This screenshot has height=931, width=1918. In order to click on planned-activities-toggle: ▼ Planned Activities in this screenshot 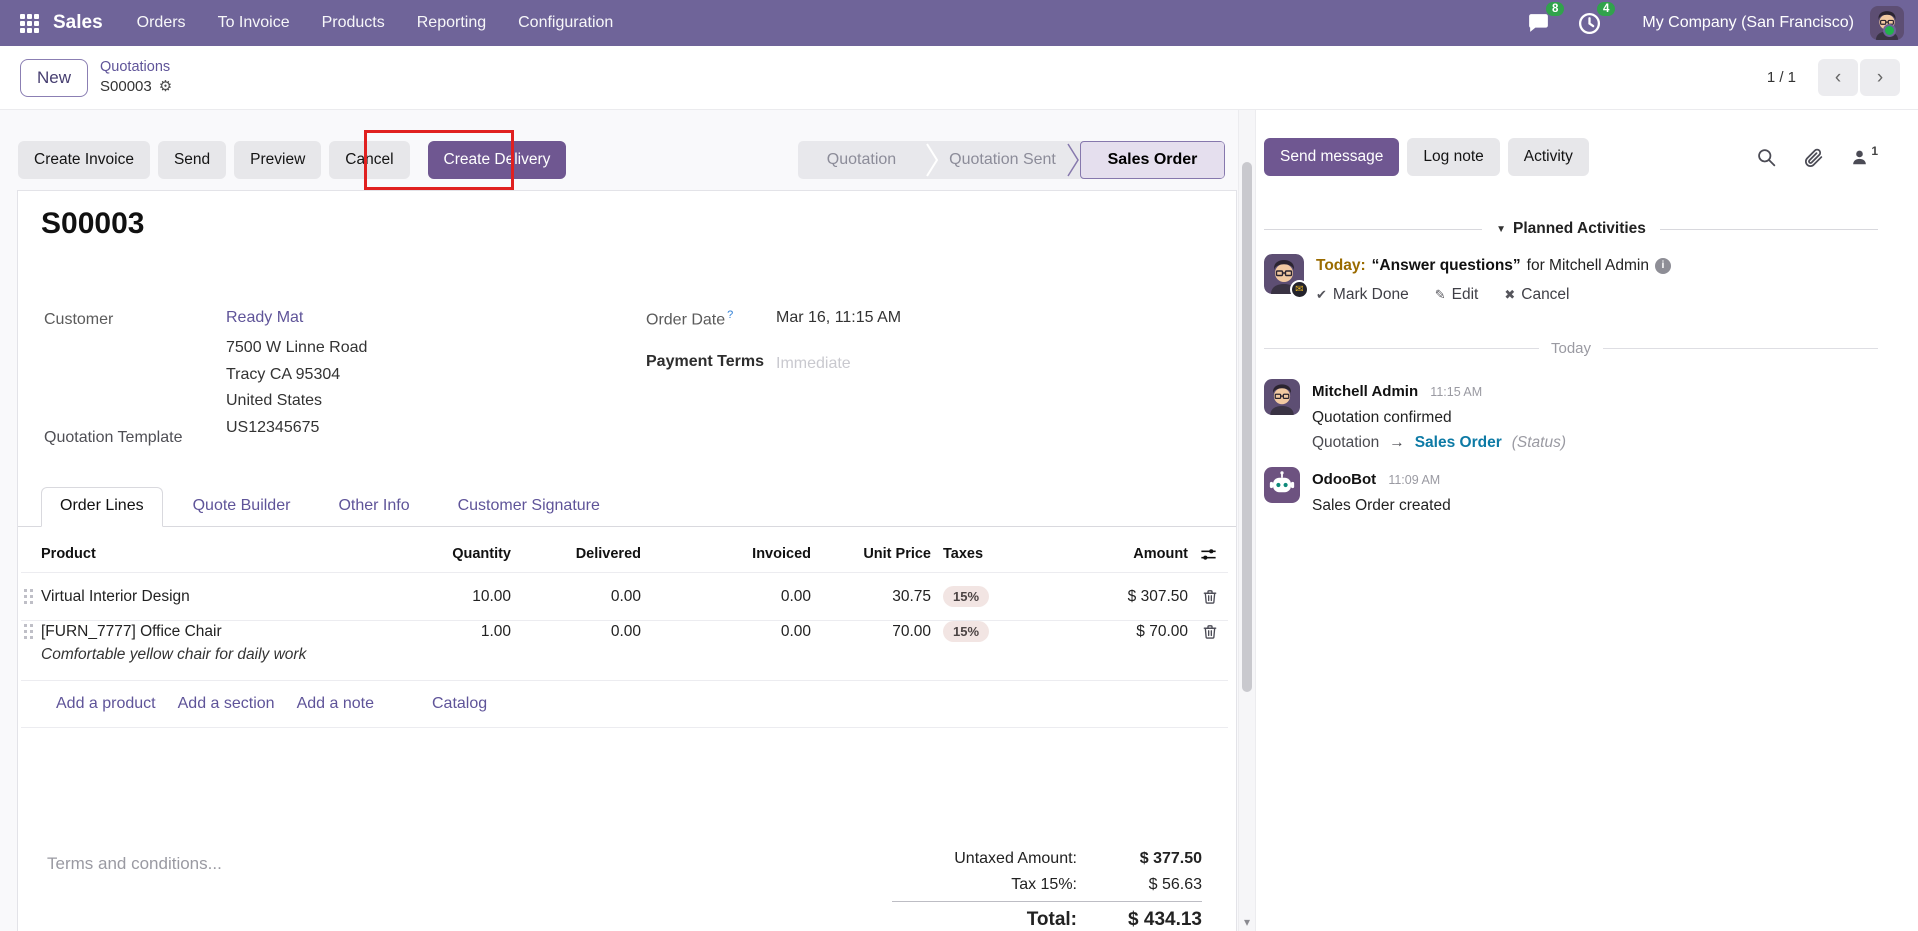, I will do `click(1571, 229)`.